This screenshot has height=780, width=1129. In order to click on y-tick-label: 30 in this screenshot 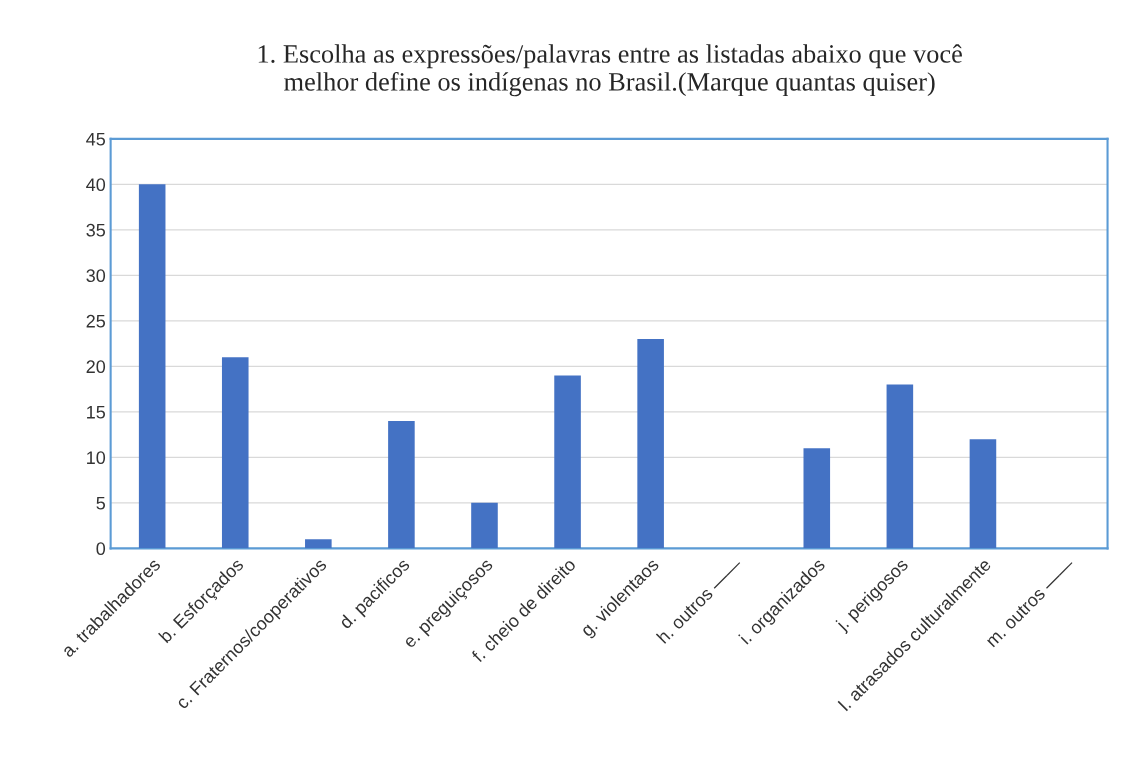, I will do `click(96, 276)`.